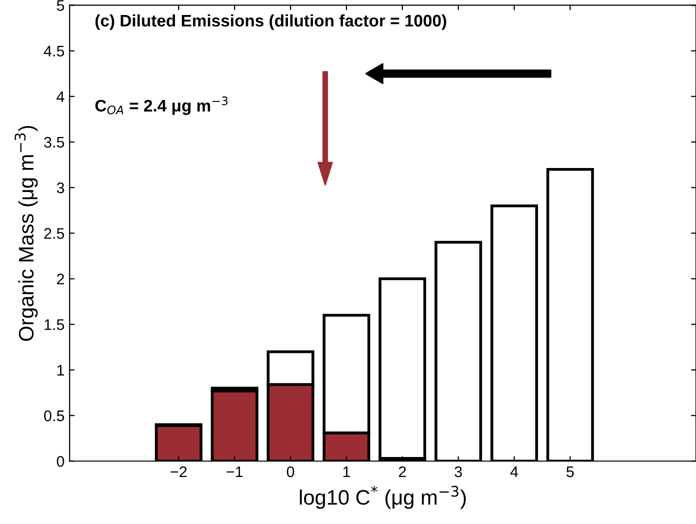 Image resolution: width=696 pixels, height=524 pixels. I want to click on x-tick-label: 2, so click(402, 472).